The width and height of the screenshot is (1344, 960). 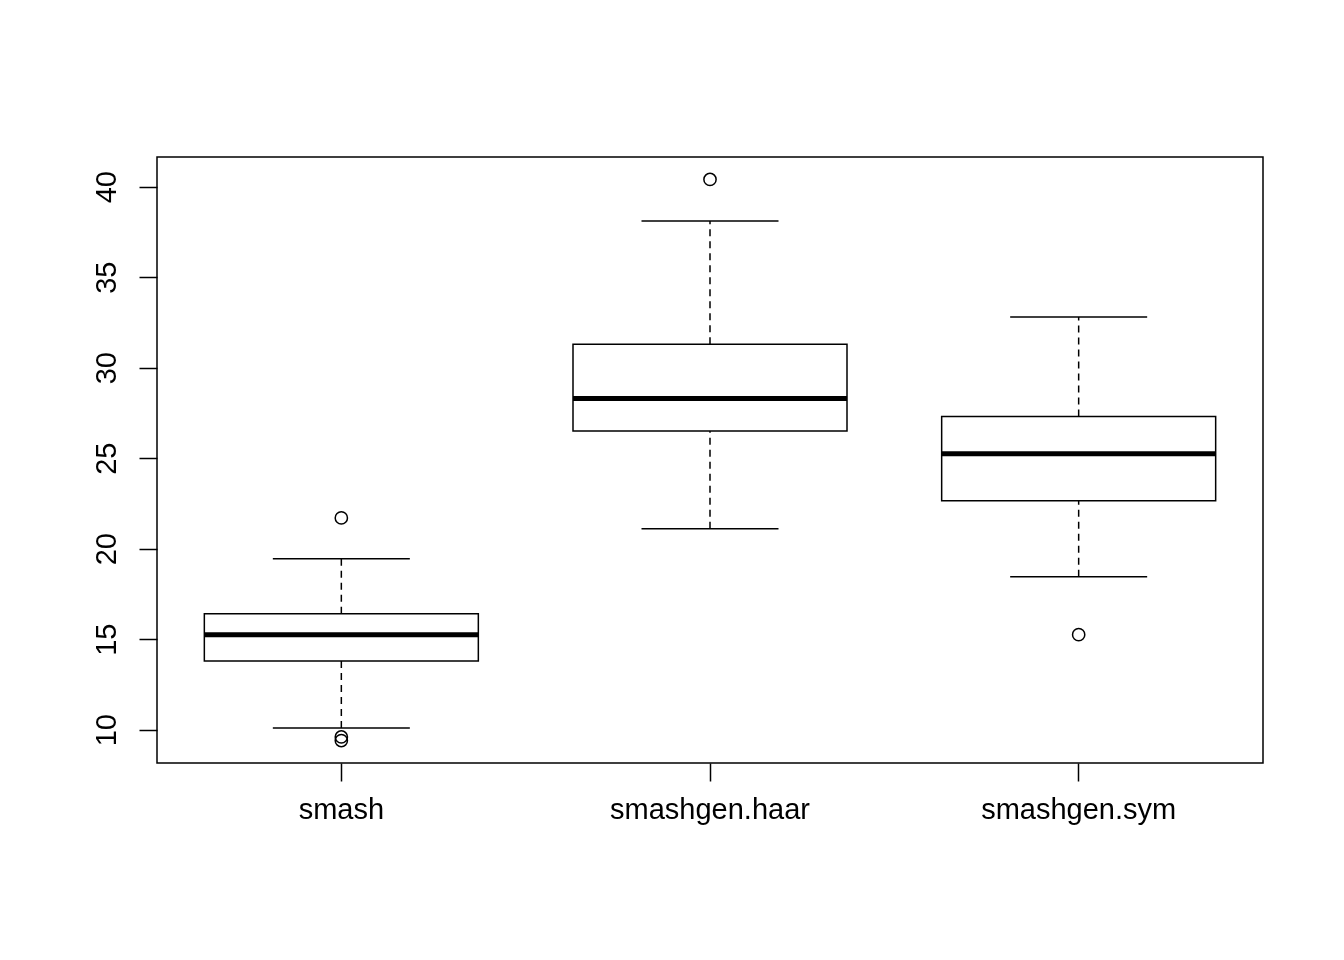 What do you see at coordinates (341, 808) in the screenshot?
I see `x-tick-label: smash` at bounding box center [341, 808].